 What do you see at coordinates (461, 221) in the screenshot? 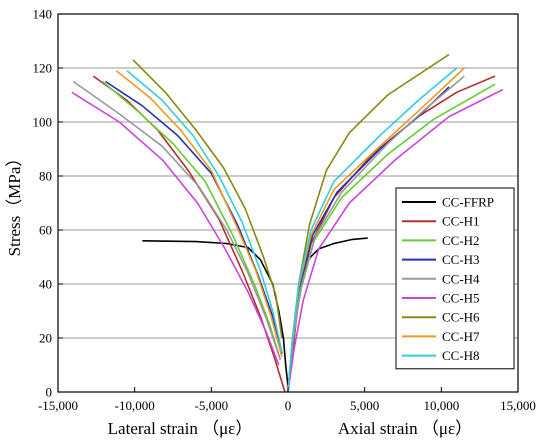
I see `legend-label: CC-H1` at bounding box center [461, 221].